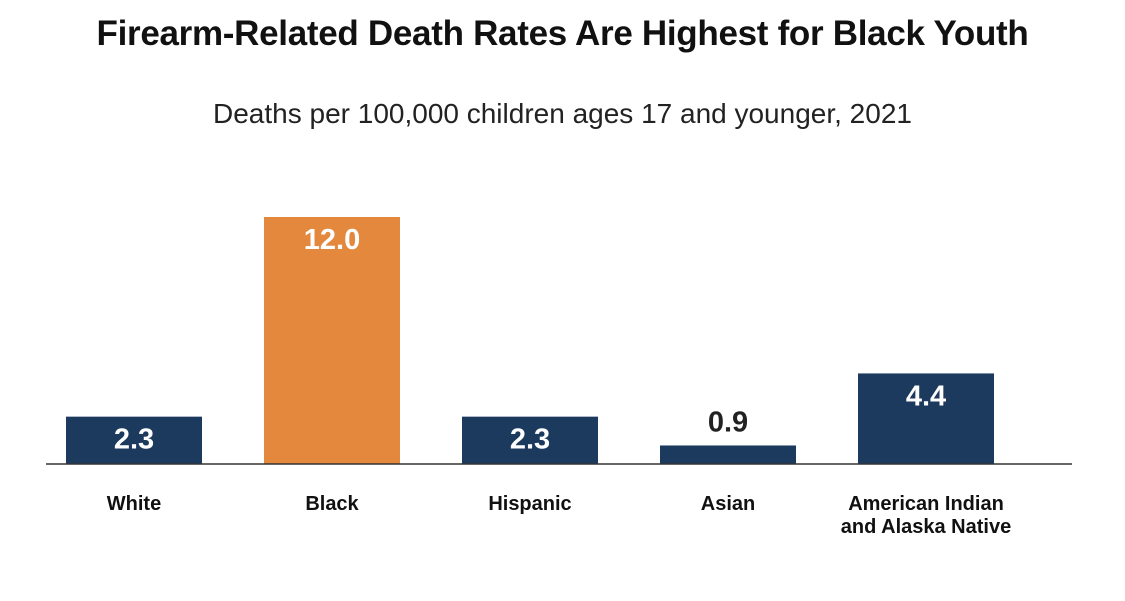 This screenshot has height=601, width=1125. I want to click on category-label-american-indian-and-alaska-native: American Indian and Alaska Native, so click(926, 515).